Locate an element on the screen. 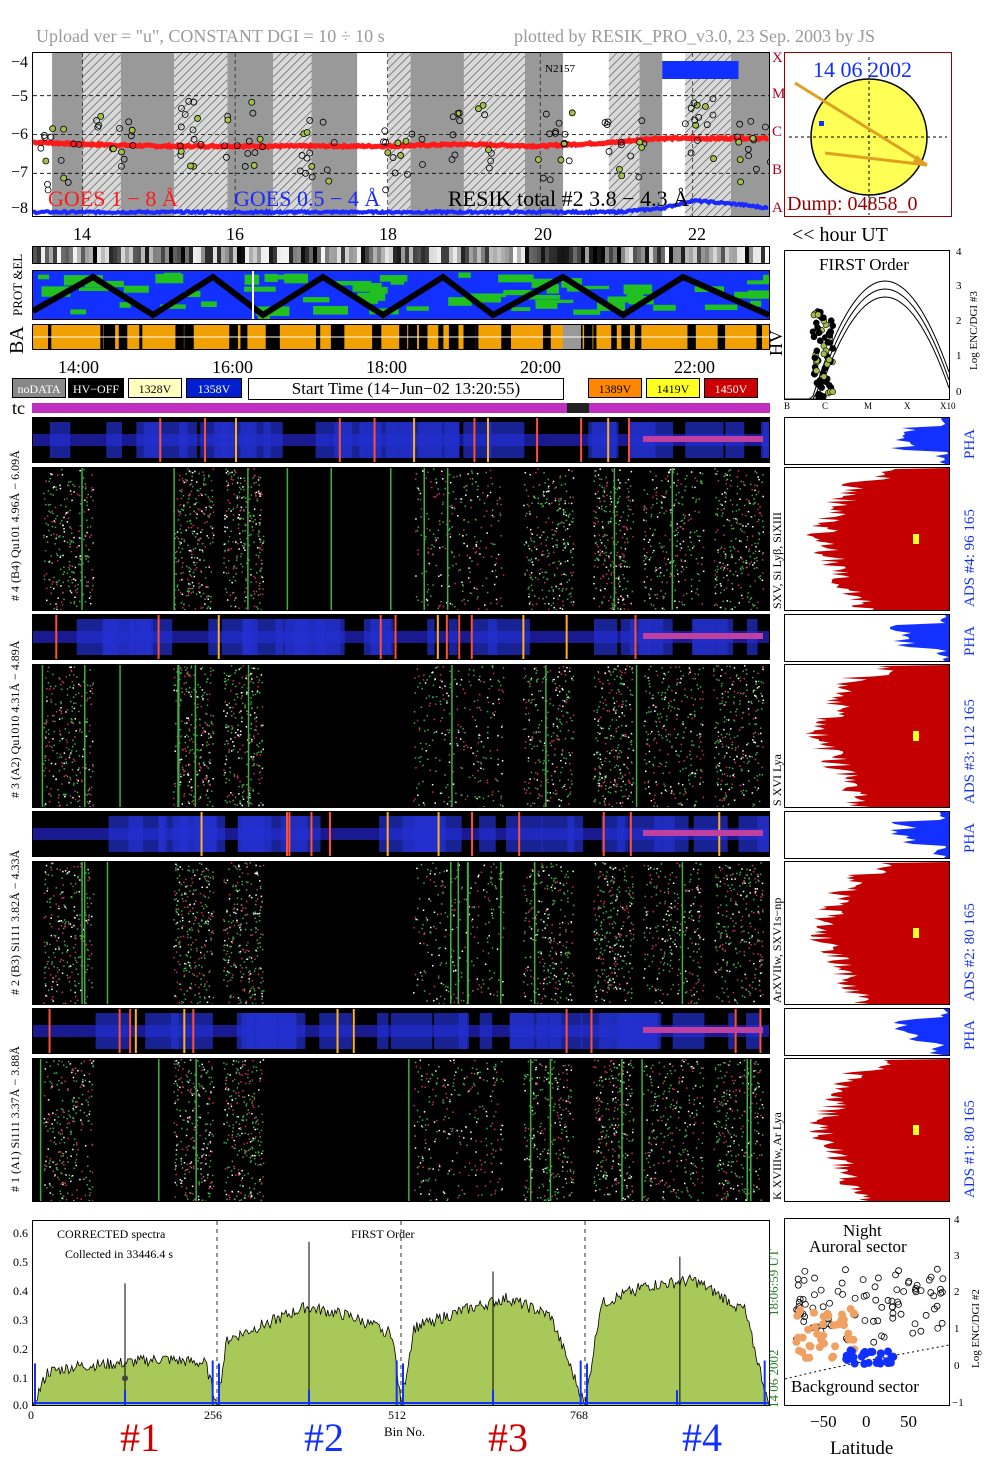  hour-axis-top: 14 16 18 20 22 is located at coordinates (401, 234).